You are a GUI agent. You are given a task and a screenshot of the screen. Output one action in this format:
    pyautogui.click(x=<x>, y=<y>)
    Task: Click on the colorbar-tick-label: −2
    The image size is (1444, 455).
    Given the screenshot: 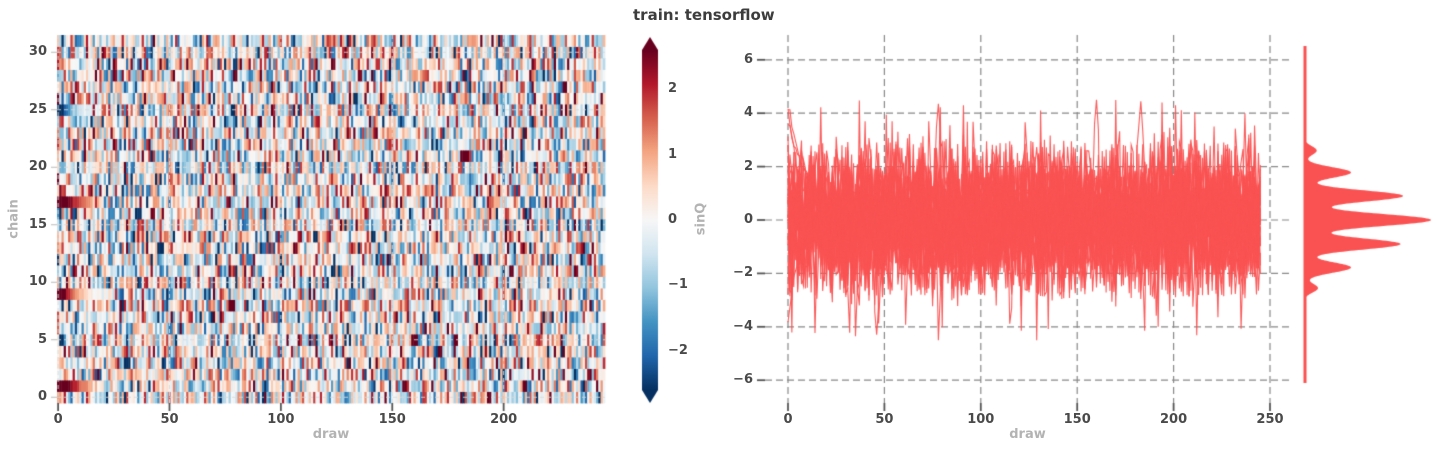 What is the action you would take?
    pyautogui.click(x=678, y=350)
    